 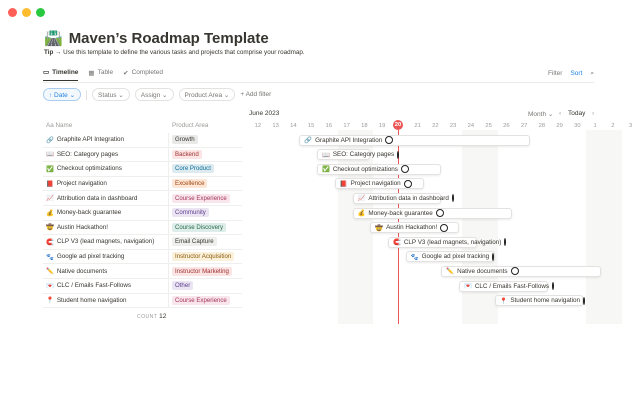 What do you see at coordinates (275, 126) in the screenshot?
I see `day-label: 13` at bounding box center [275, 126].